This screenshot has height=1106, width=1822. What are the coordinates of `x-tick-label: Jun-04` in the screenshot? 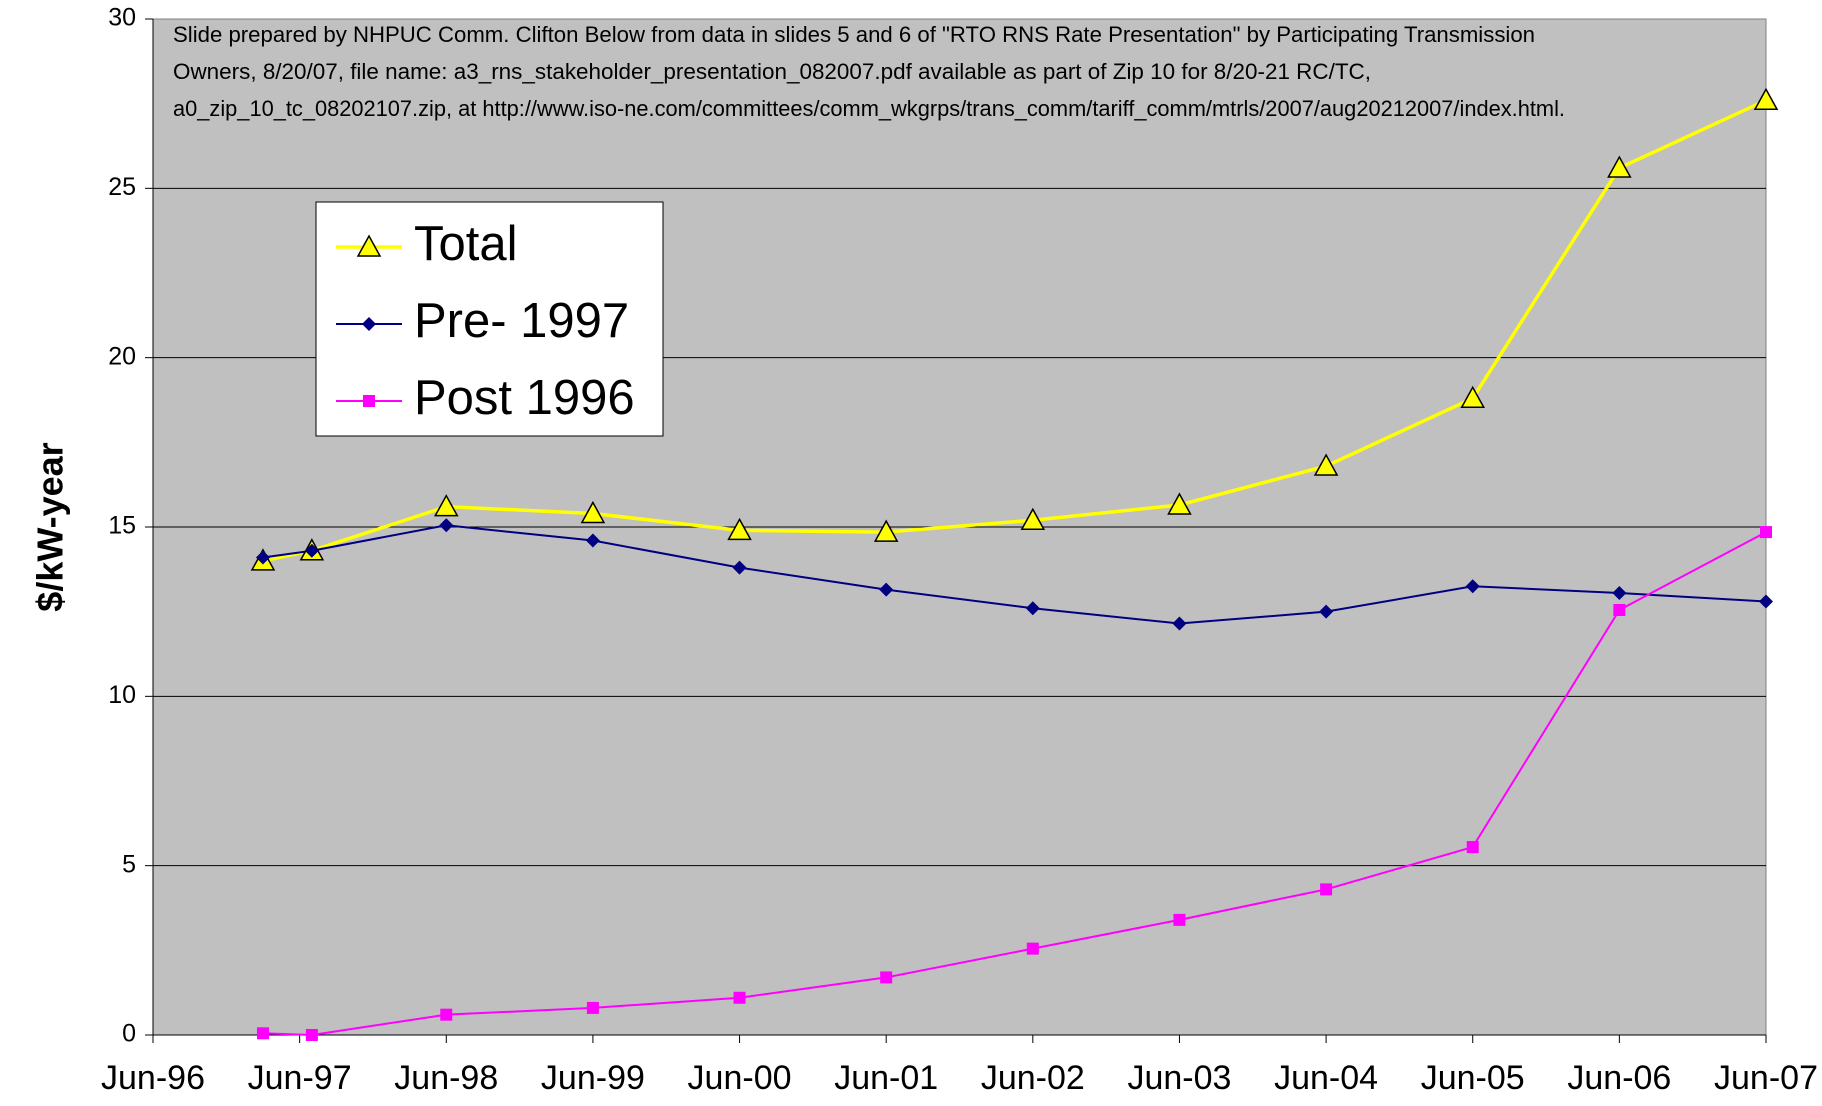 It's located at (1326, 1078).